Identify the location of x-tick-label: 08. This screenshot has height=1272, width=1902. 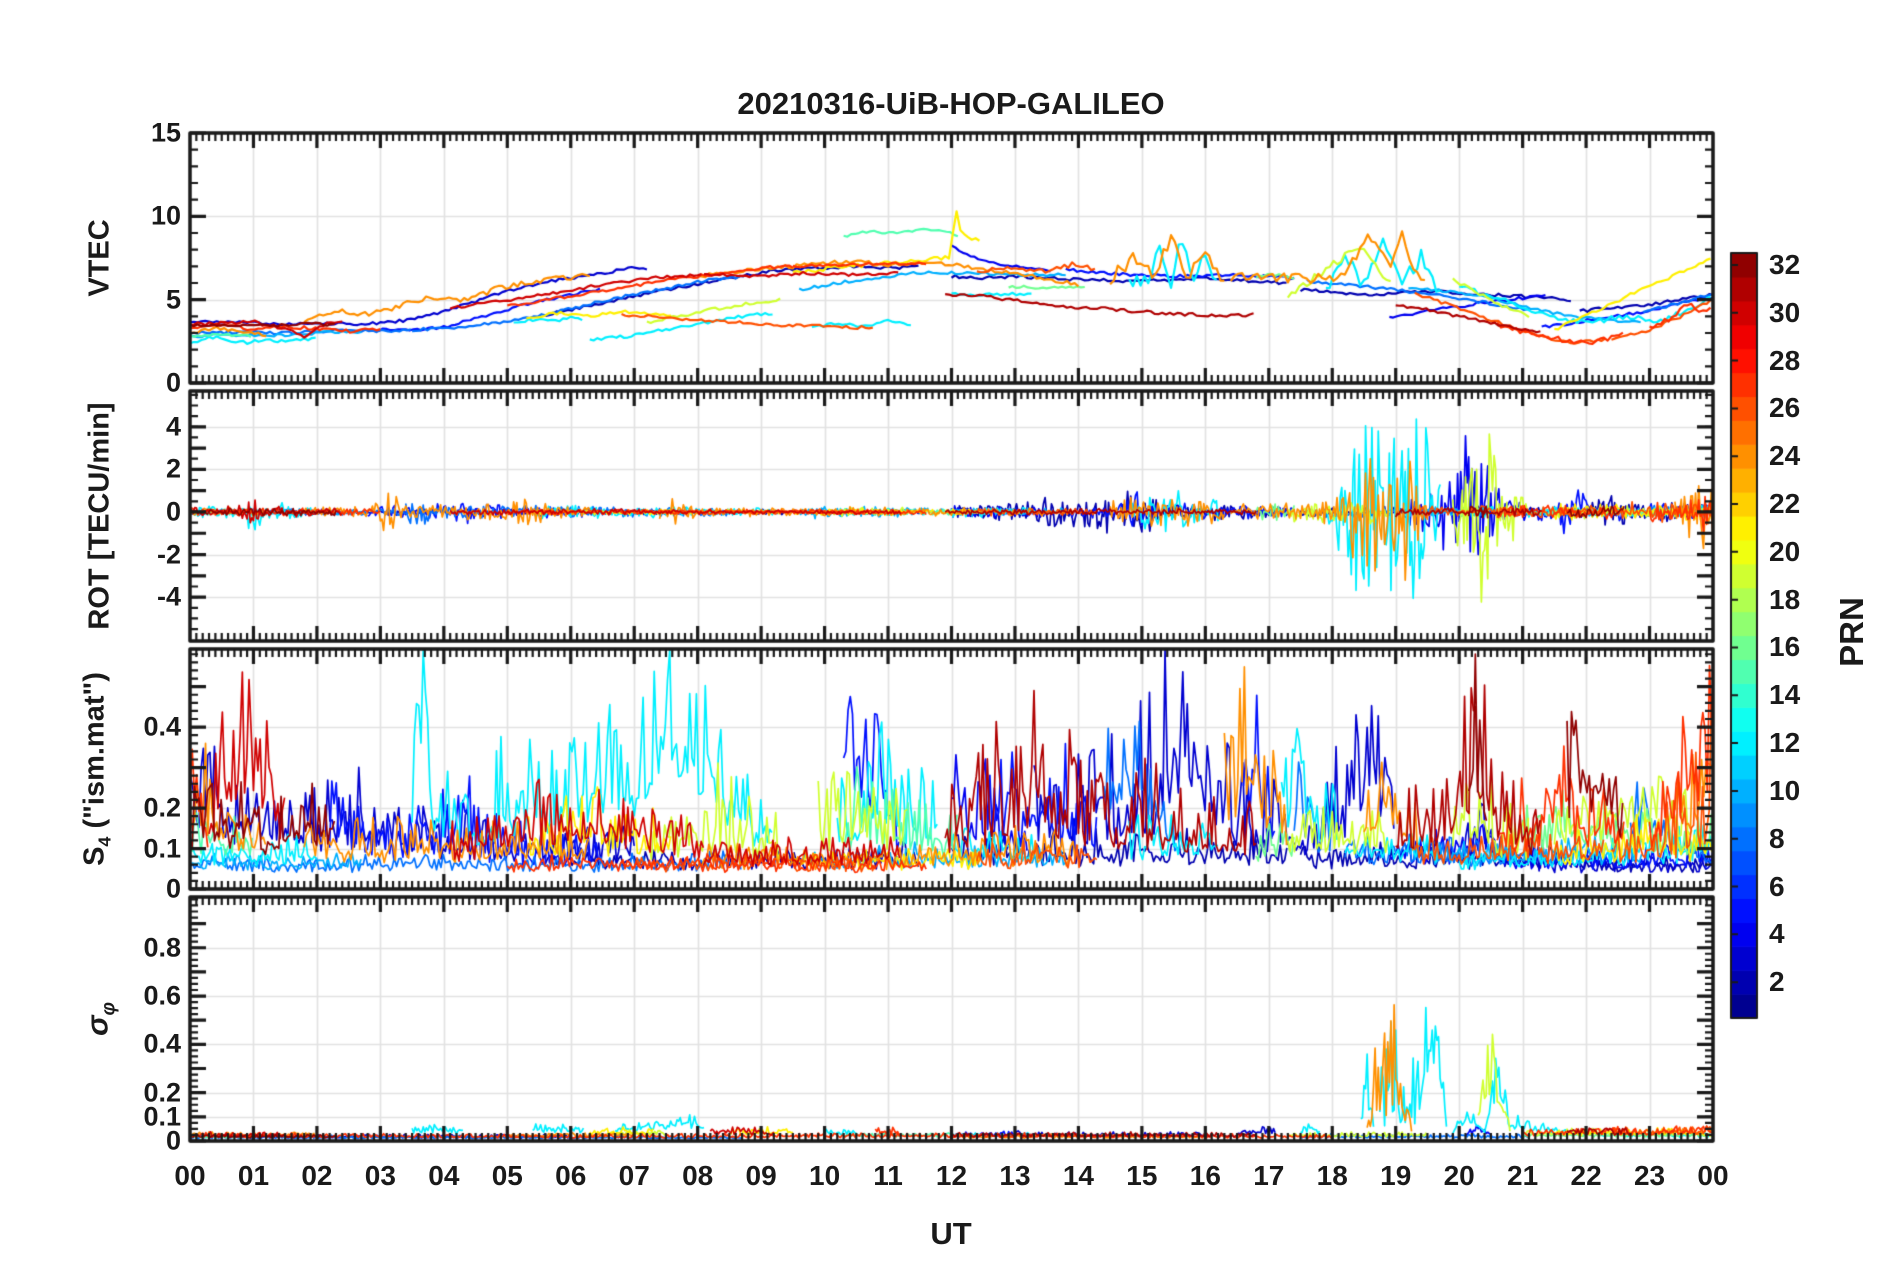
(698, 1175).